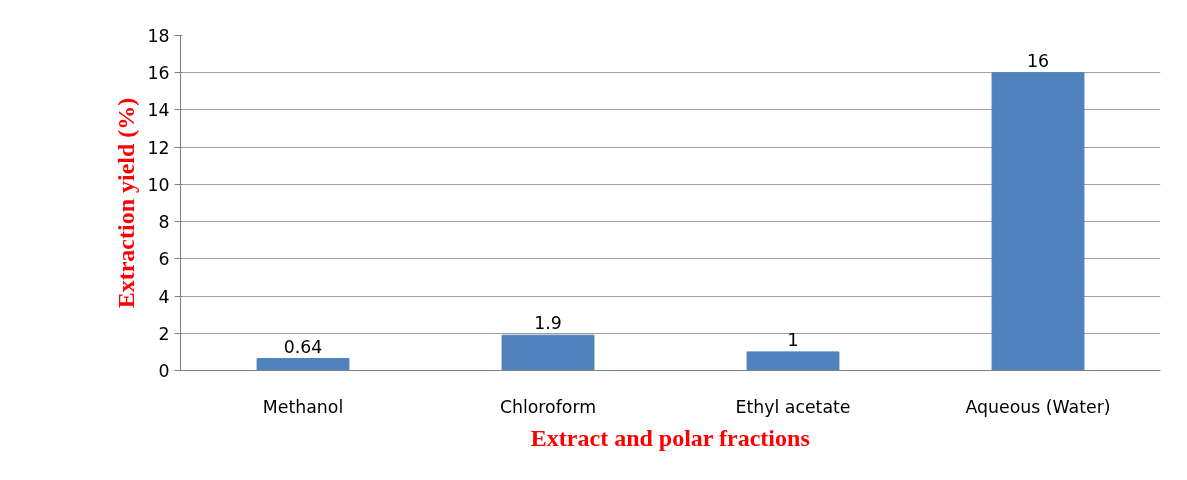 This screenshot has width=1187, height=480. Describe the element at coordinates (164, 222) in the screenshot. I see `y-tick-label: 8` at that location.